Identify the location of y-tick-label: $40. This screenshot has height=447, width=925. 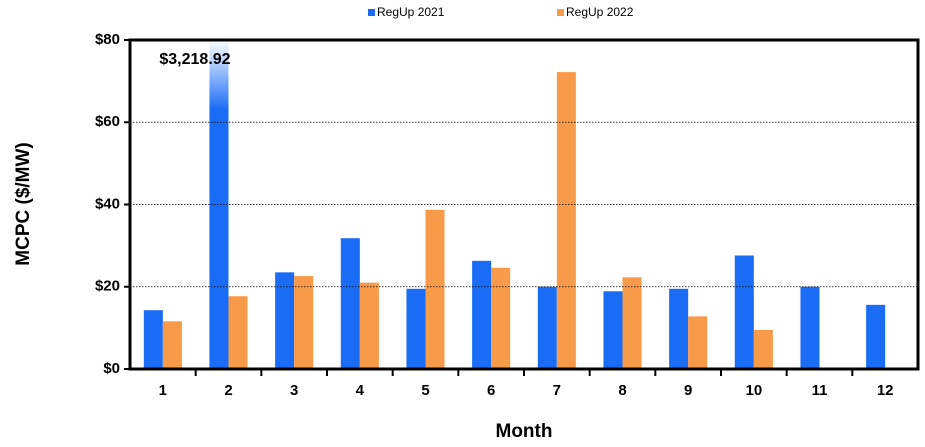
(107, 203).